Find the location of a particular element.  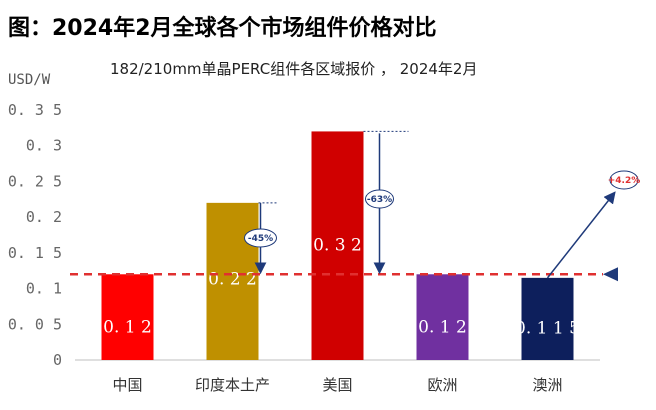

data-label: 0. 3 2 is located at coordinates (337, 245).